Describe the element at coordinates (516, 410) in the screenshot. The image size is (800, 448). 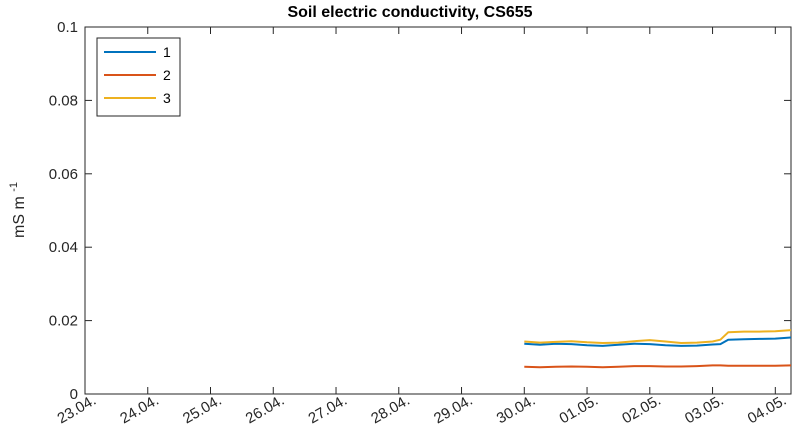
I see `x-tick-label: 30.04.` at that location.